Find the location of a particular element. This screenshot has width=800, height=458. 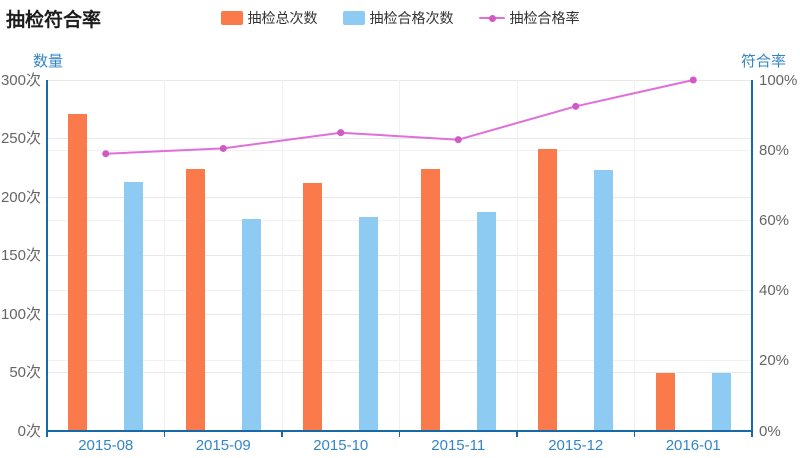

right-tick-60%: 60% is located at coordinates (774, 220).